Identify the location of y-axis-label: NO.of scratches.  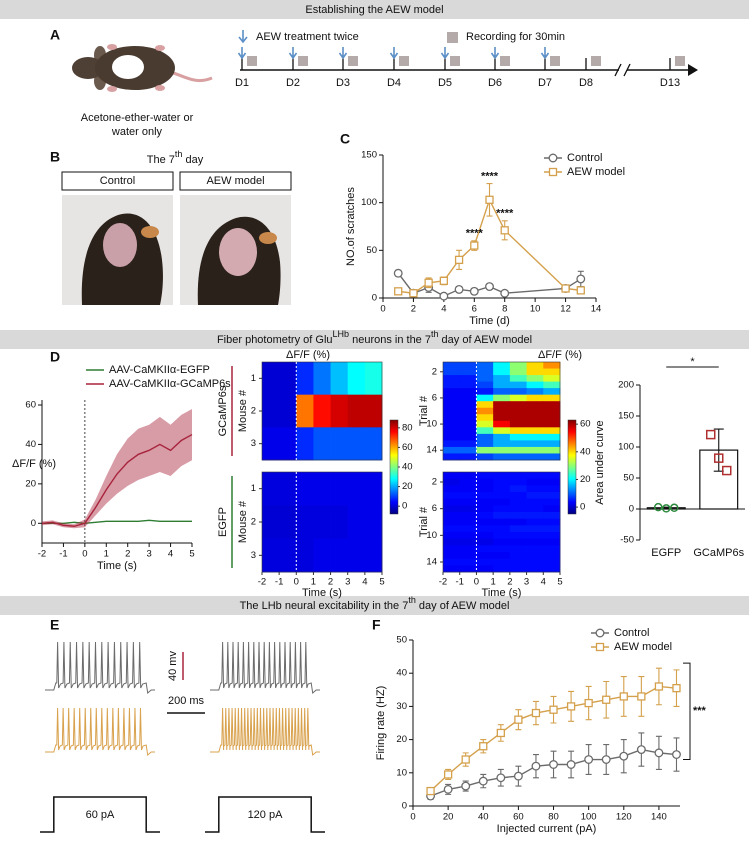
(351, 226).